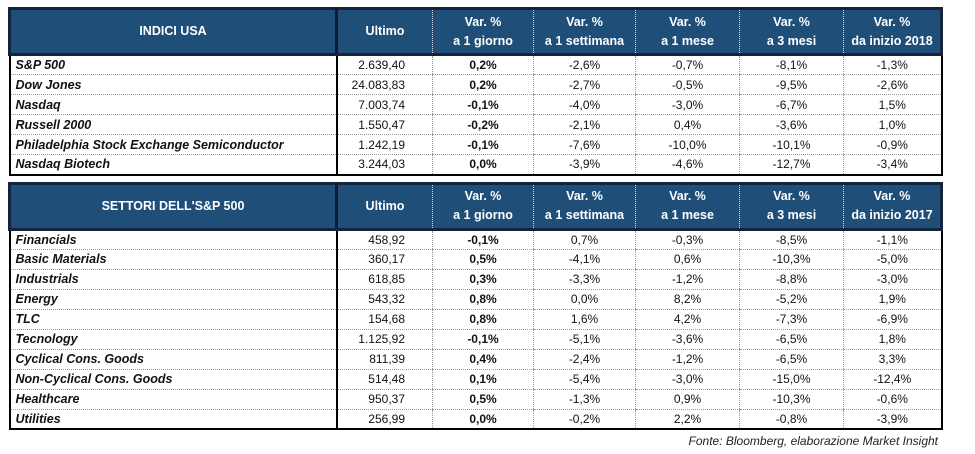 Image resolution: width=975 pixels, height=454 pixels. I want to click on var-value: -10,1%, so click(791, 144).